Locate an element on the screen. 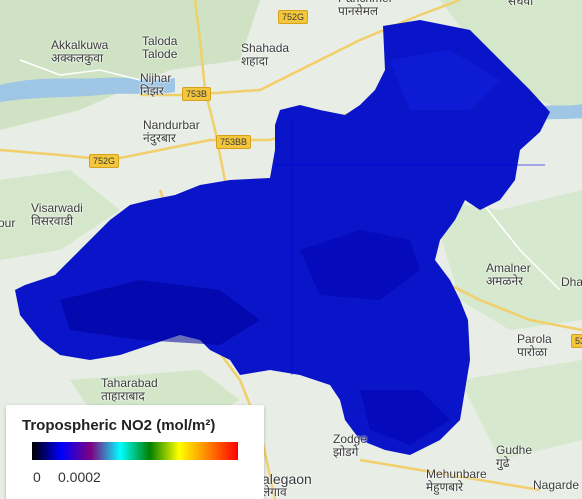  place-label-panchmel: Panchmelपानसेमल is located at coordinates (364, 9).